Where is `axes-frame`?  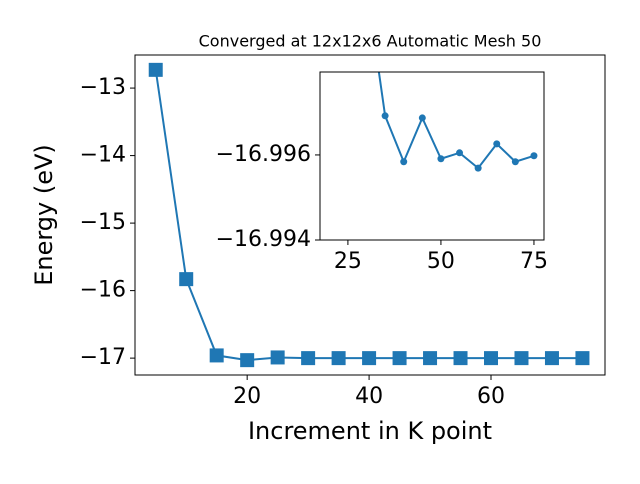
axes-frame is located at coordinates (432, 156).